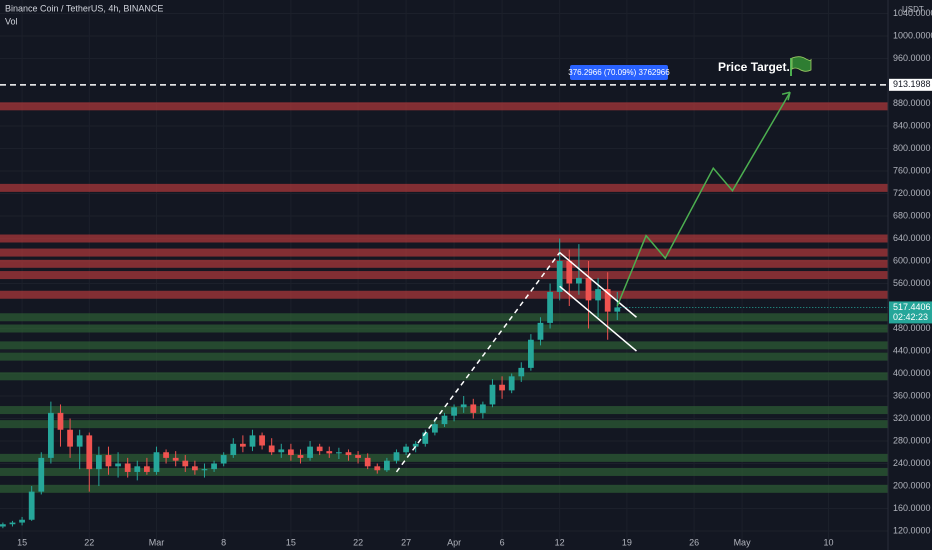 The height and width of the screenshot is (550, 932). Describe the element at coordinates (912, 418) in the screenshot. I see `y-tick-label: 320.0000` at that location.